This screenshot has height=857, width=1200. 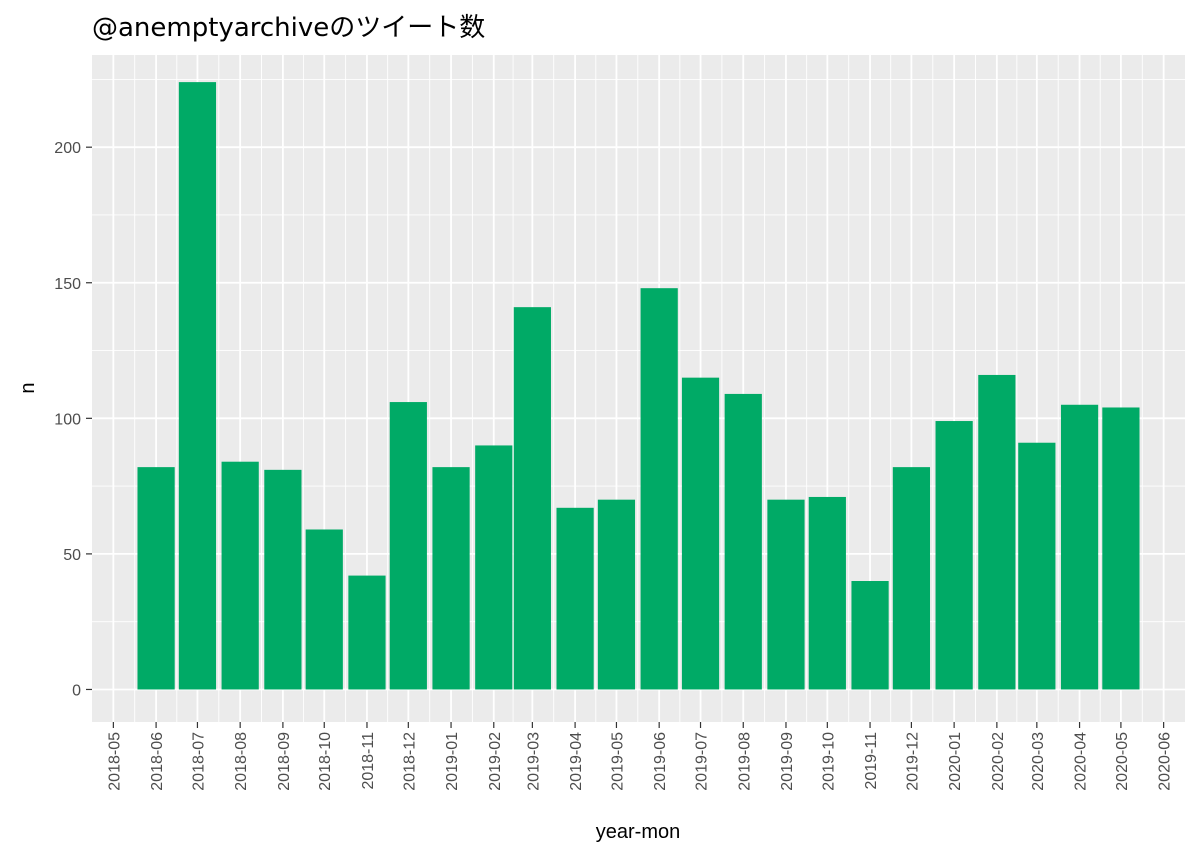 What do you see at coordinates (638, 832) in the screenshot?
I see `x-axis-title: year-mon` at bounding box center [638, 832].